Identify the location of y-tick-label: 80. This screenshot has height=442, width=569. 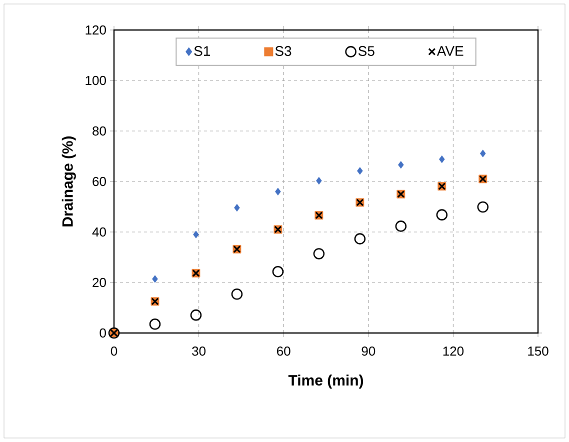
(99, 131).